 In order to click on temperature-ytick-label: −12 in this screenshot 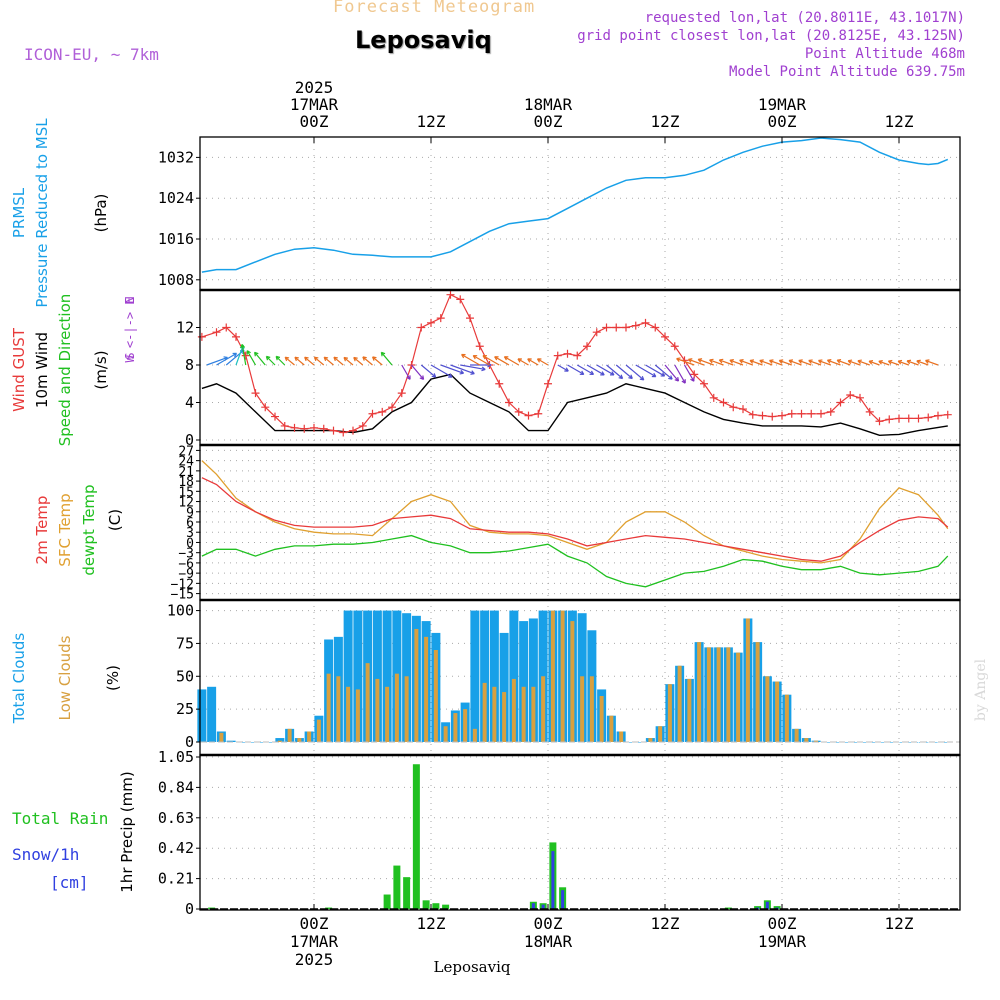, I will do `click(182, 584)`.